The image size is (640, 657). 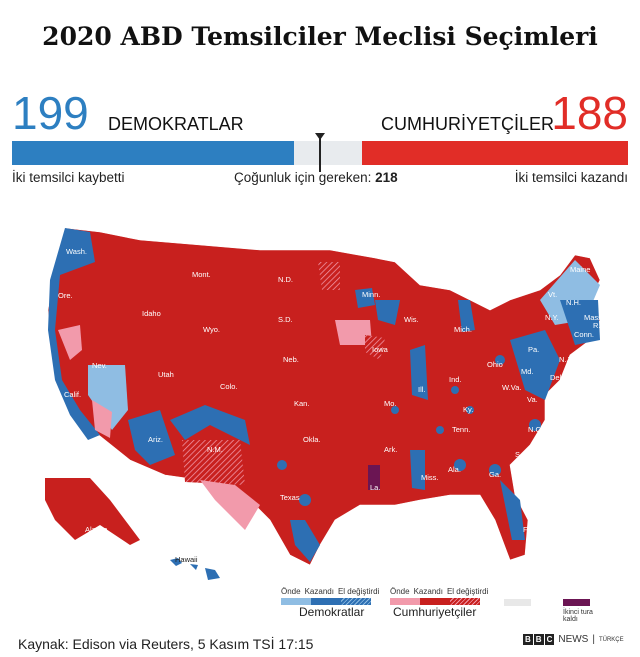 What do you see at coordinates (584, 334) in the screenshot?
I see `state-label: Conn.` at bounding box center [584, 334].